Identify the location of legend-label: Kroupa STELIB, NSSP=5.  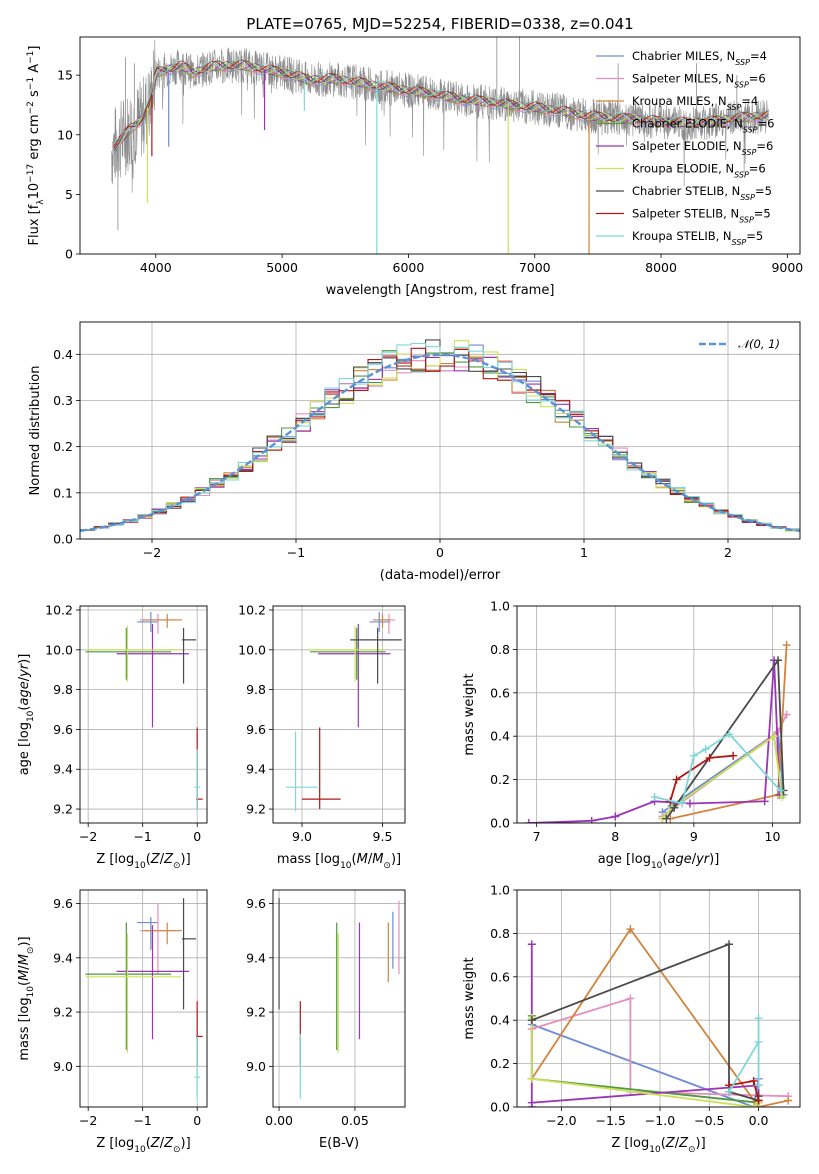
(697, 238).